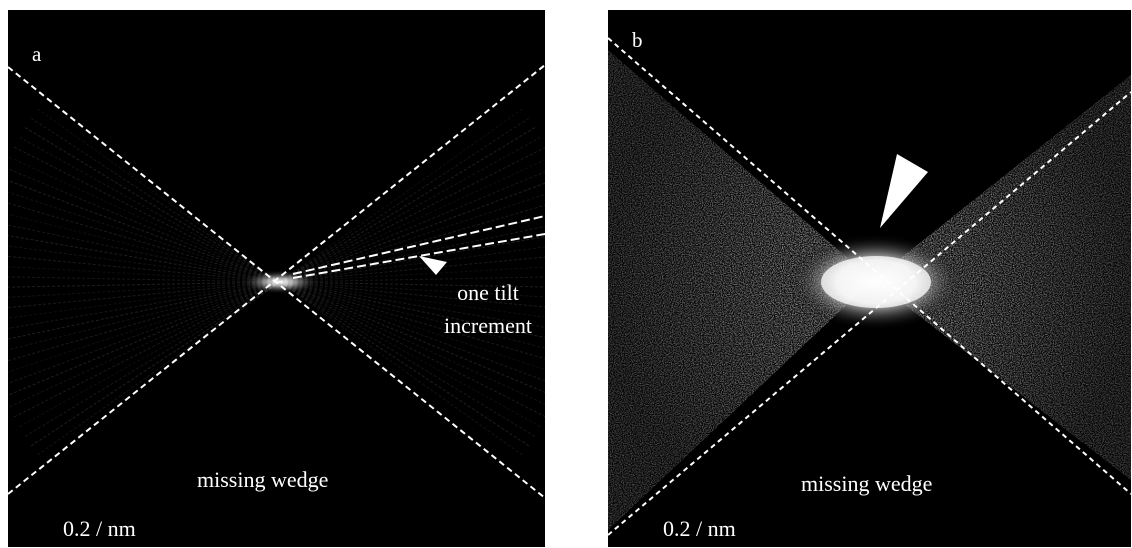 The width and height of the screenshot is (1132, 548). I want to click on annotation-line-2: increment, so click(488, 325).